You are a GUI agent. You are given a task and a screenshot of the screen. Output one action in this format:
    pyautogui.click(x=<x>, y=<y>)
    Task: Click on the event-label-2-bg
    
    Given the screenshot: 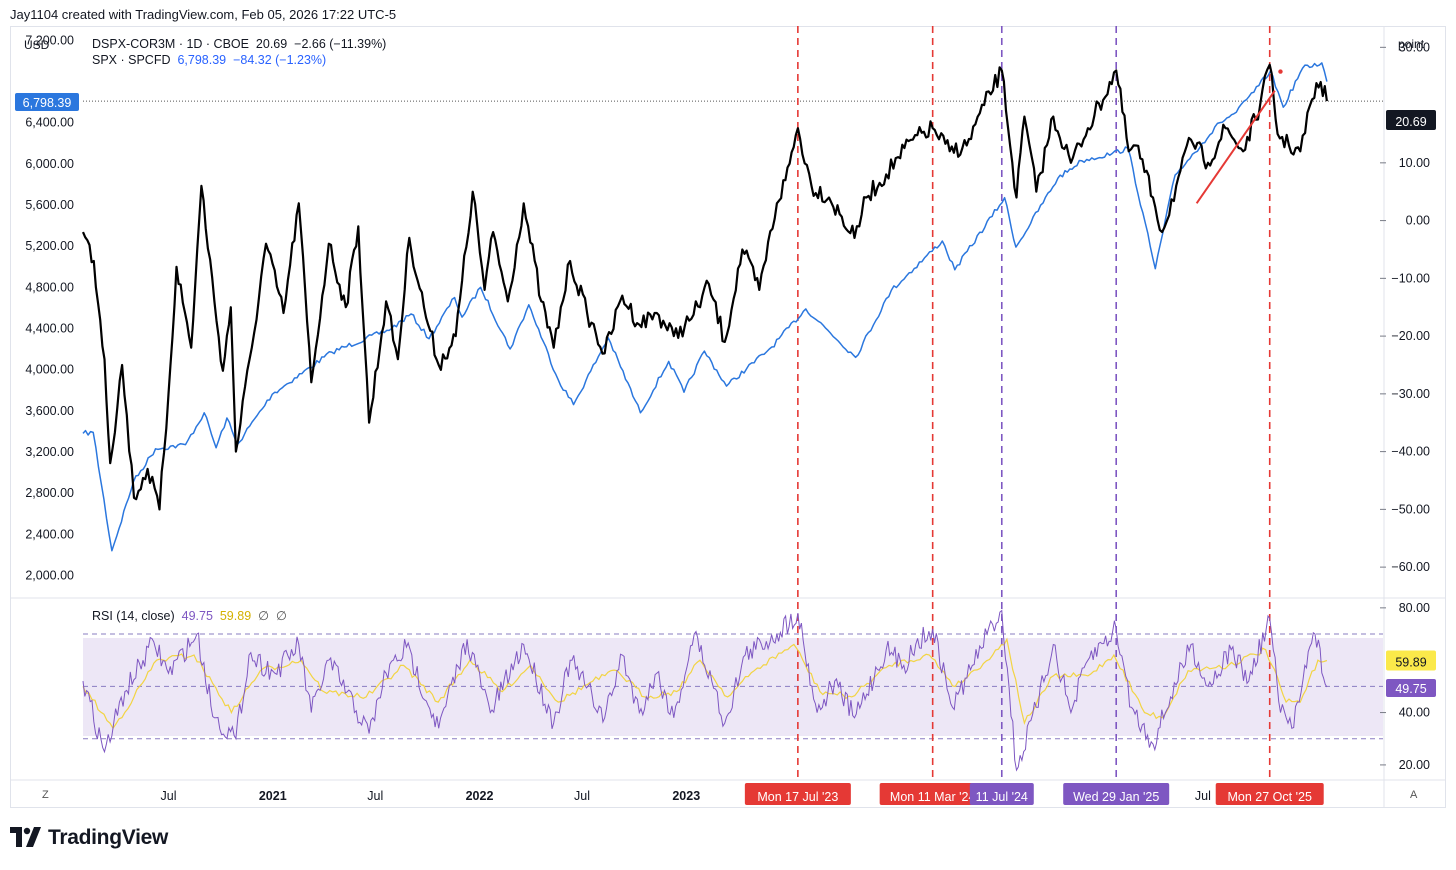 What is the action you would take?
    pyautogui.click(x=1001, y=794)
    